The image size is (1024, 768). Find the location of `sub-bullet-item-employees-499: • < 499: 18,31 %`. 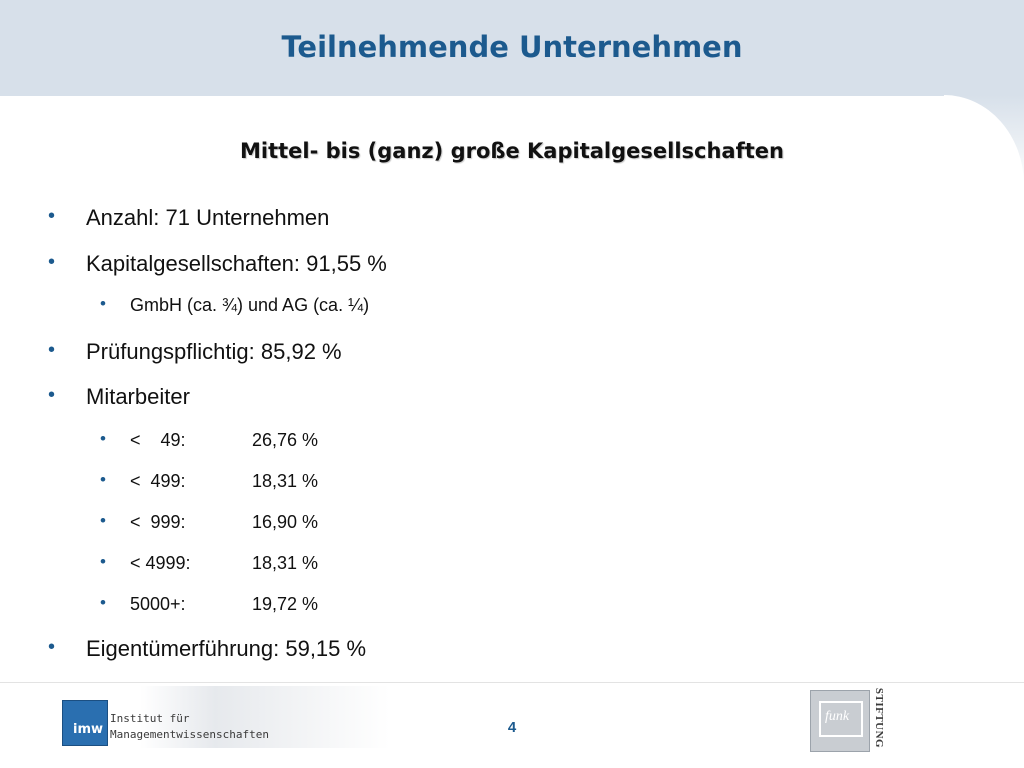

sub-bullet-item-employees-499: • < 499: 18,31 % is located at coordinates (209, 481).